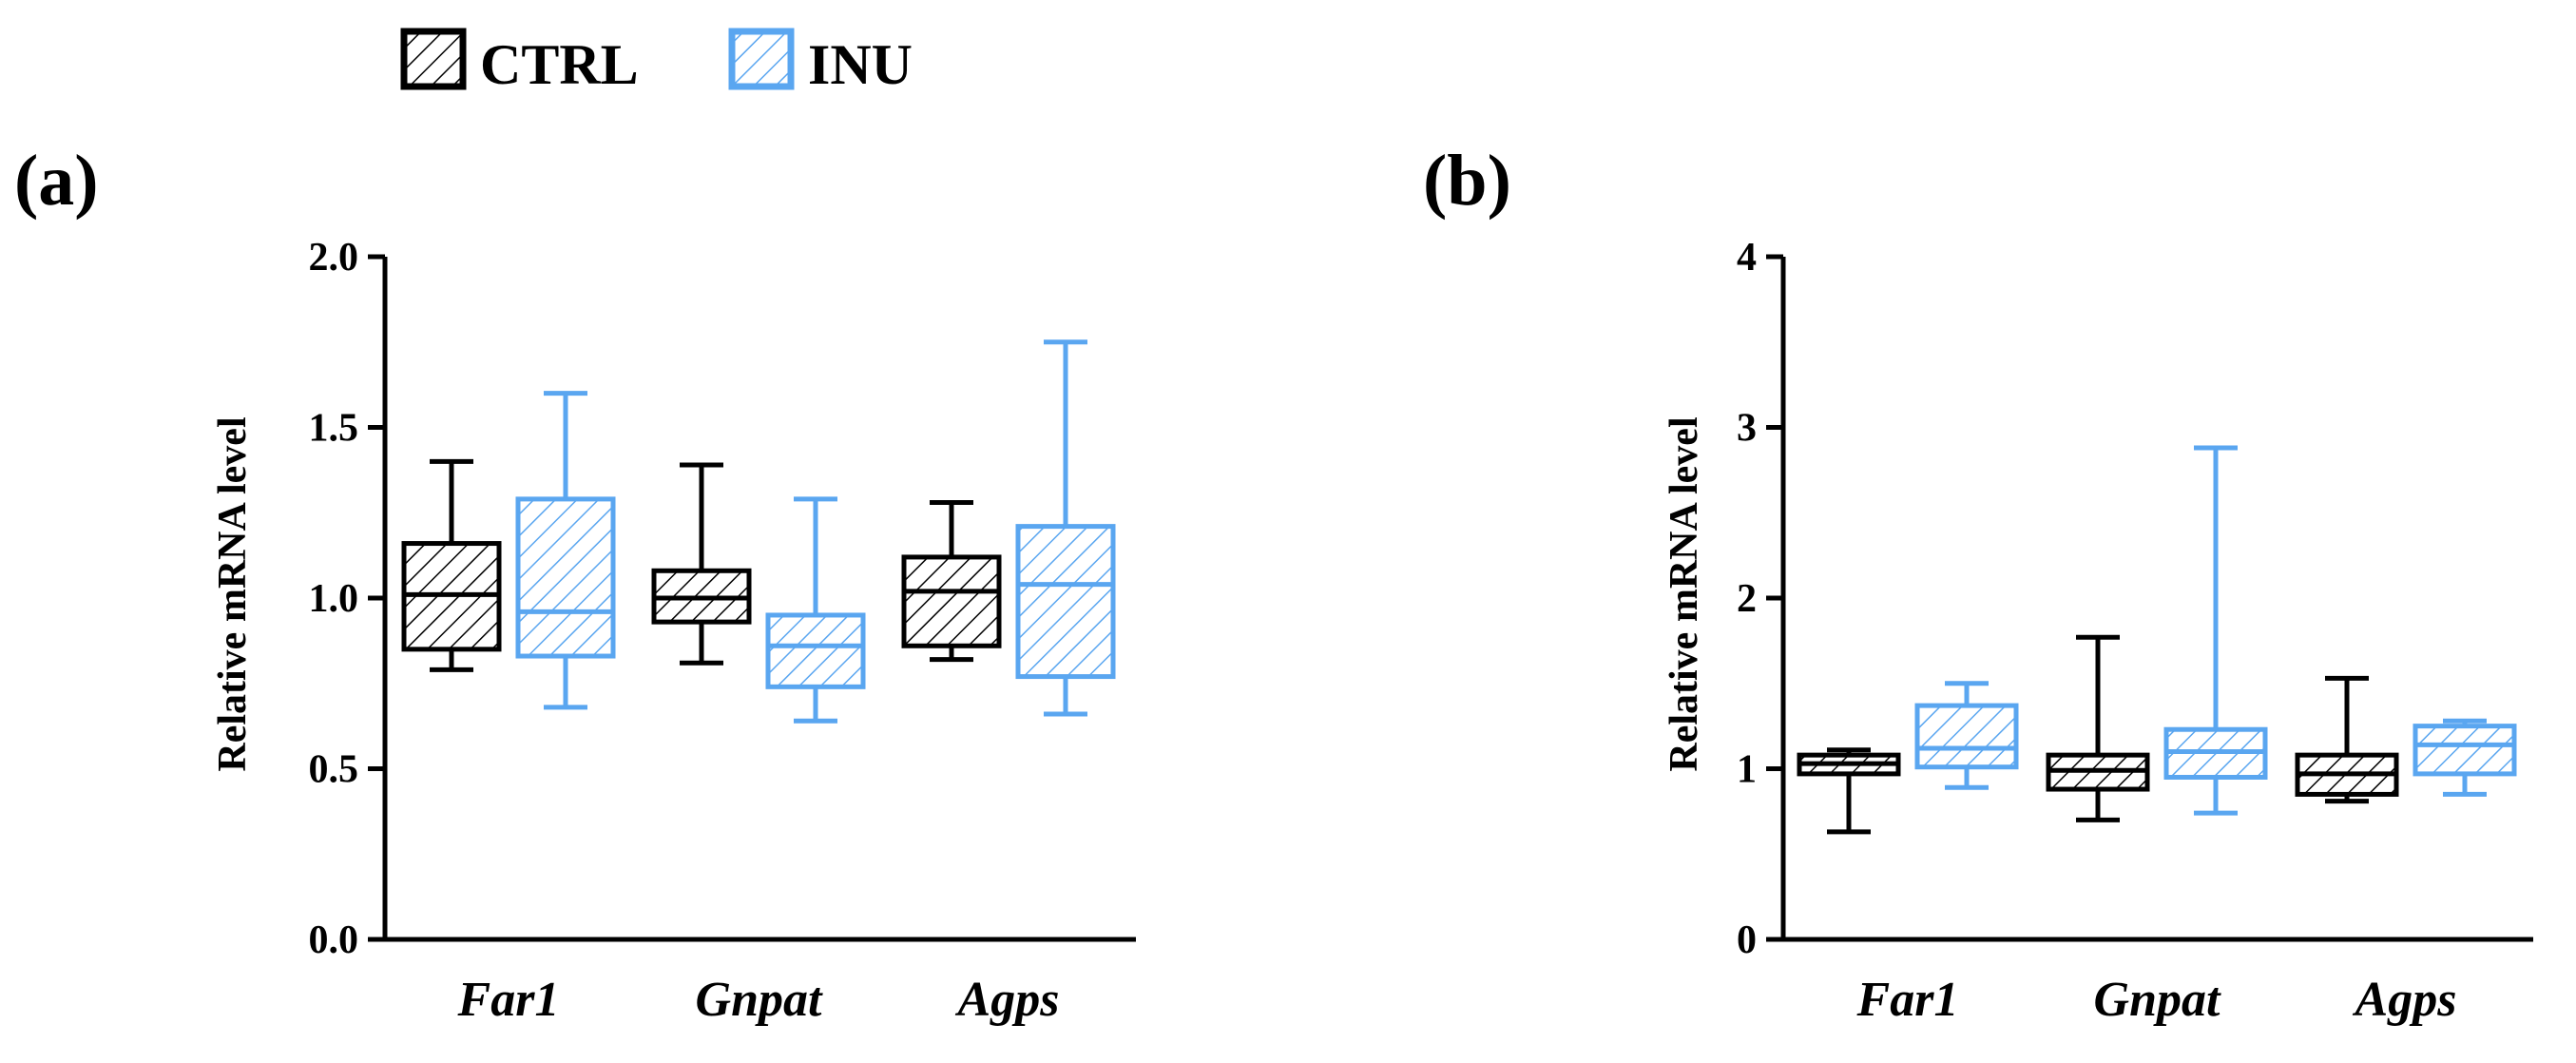  I want to click on box-a-ctrl-agps, so click(951, 581).